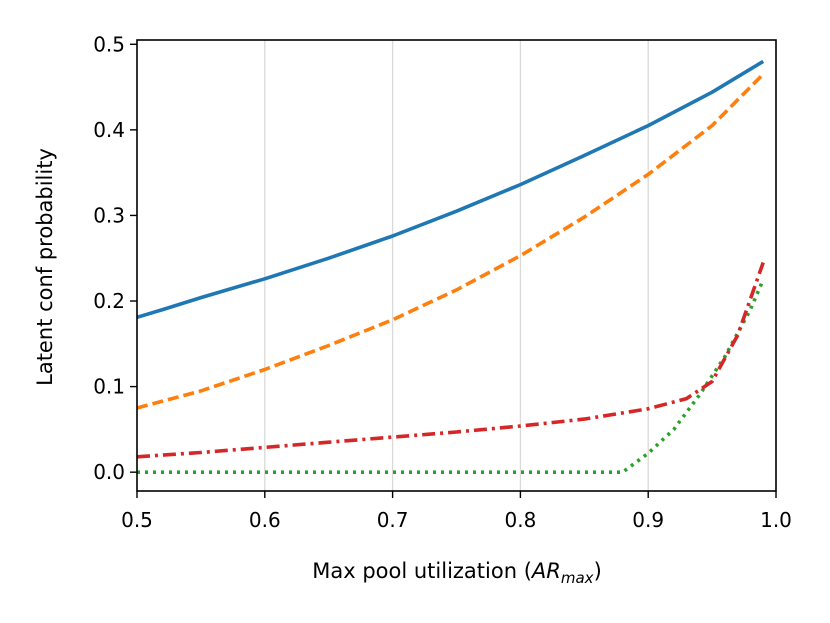 This screenshot has height=623, width=830. Describe the element at coordinates (109, 130) in the screenshot. I see `y-tick-label: 0.4` at that location.